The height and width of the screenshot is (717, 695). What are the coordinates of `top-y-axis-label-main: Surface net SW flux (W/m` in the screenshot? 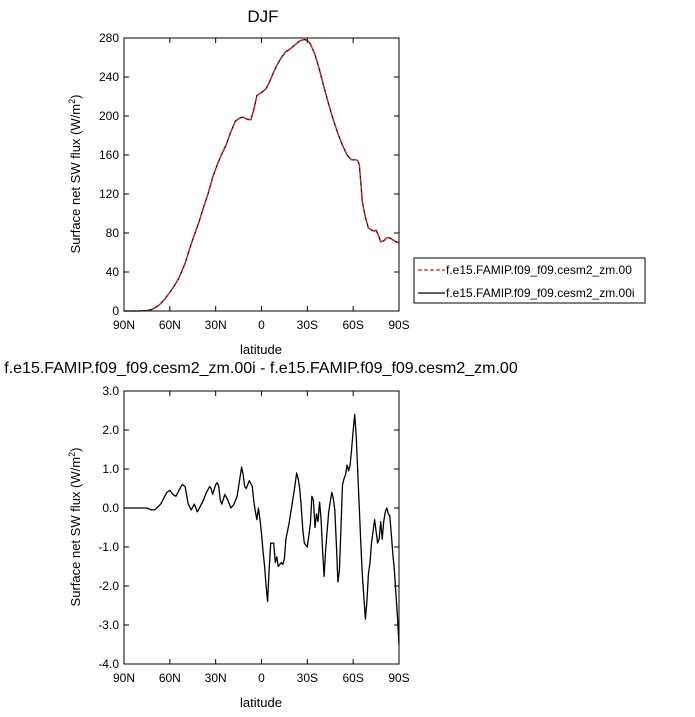 It's located at (75, 179).